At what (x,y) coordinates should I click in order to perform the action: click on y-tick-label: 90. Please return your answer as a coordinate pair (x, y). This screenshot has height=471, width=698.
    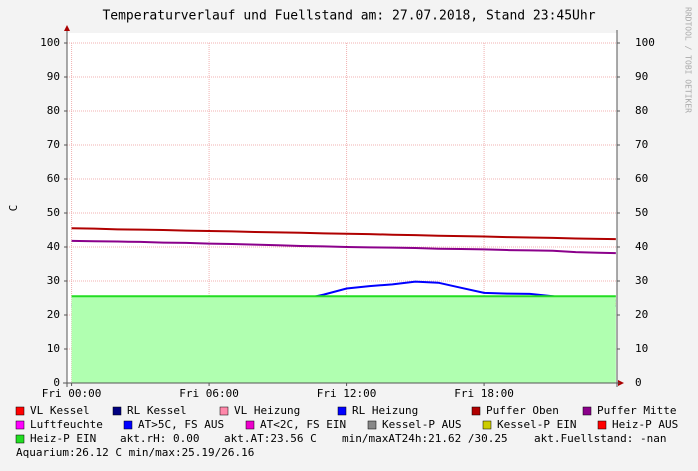
    Looking at the image, I should click on (53, 76).